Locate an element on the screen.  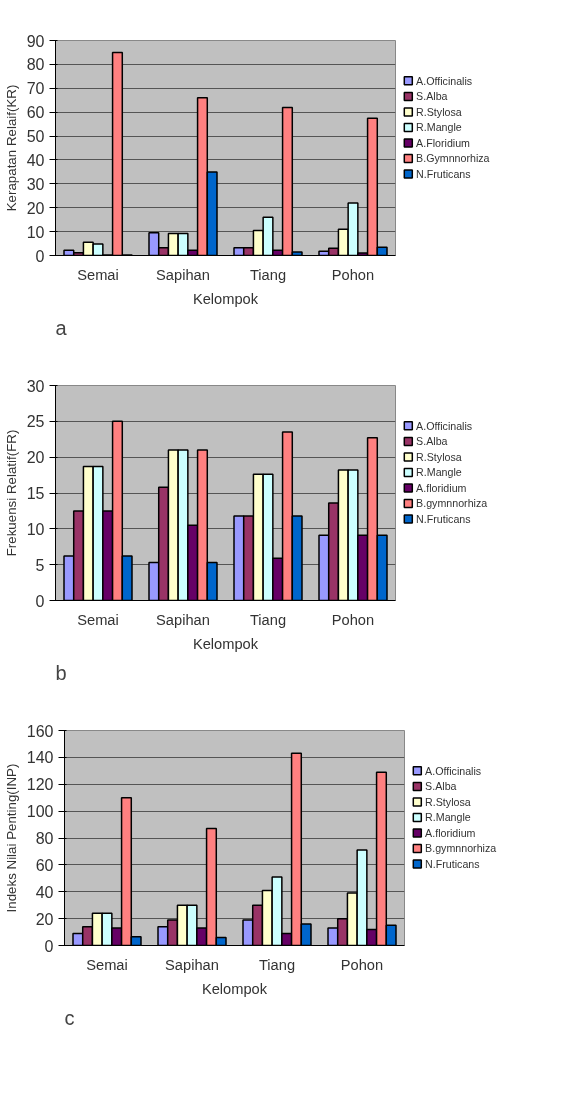
y-tick-label: 5 is located at coordinates (40, 565).